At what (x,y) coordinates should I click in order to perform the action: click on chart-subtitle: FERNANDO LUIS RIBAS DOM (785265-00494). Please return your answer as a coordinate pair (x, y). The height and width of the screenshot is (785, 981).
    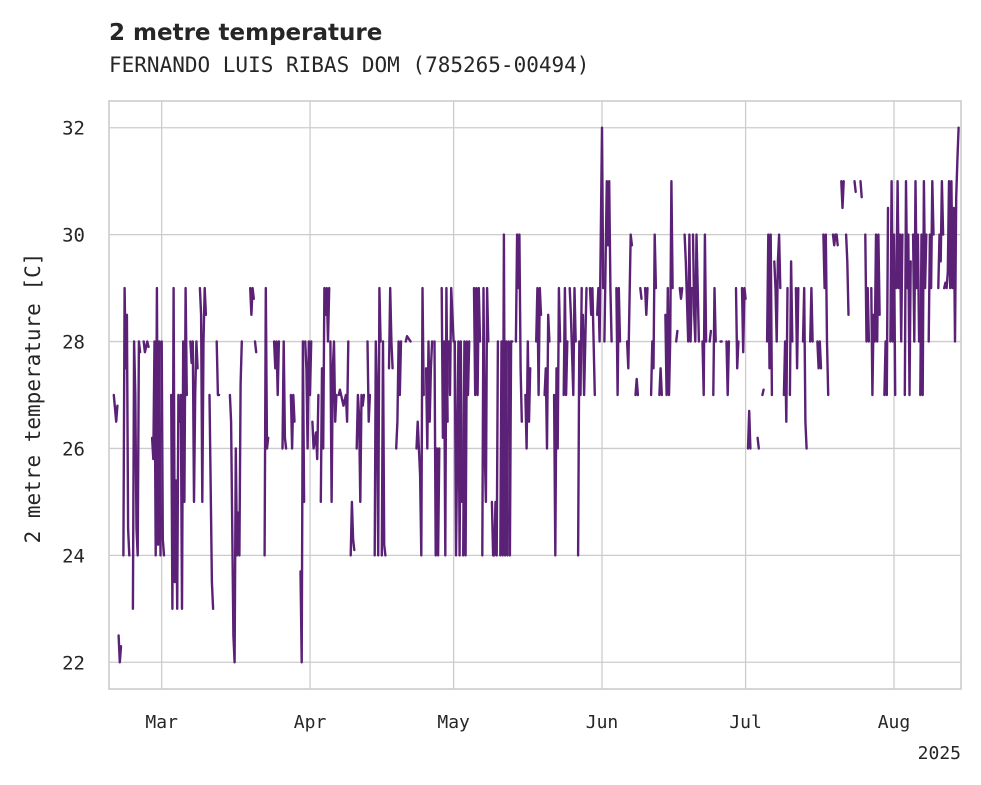
    Looking at the image, I should click on (349, 65).